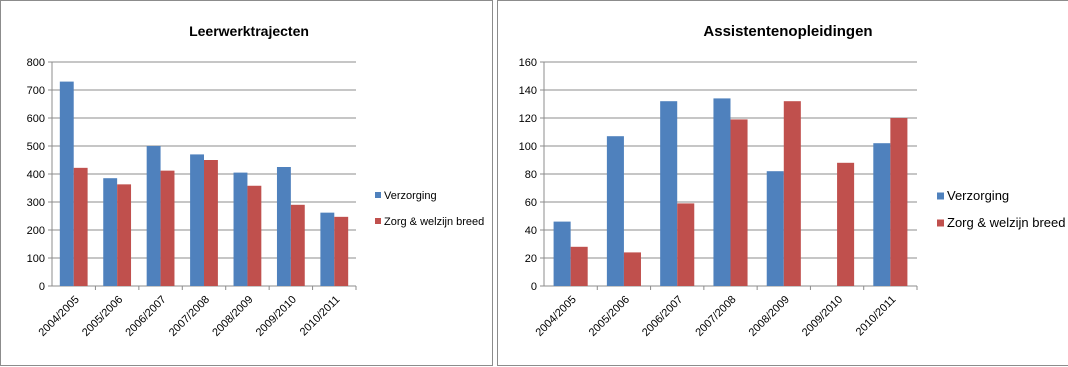 The width and height of the screenshot is (1068, 367). I want to click on y-tick-label: 700, so click(36, 91).